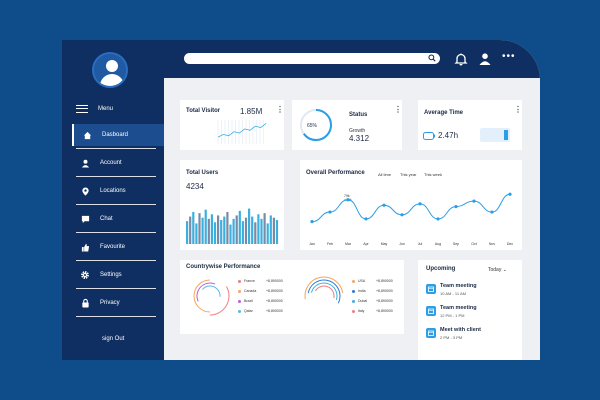 Image resolution: width=600 pixels, height=400 pixels. What do you see at coordinates (232, 125) in the screenshot?
I see `card-total-visitor: Total Visitor 1.85M ⋮` at bounding box center [232, 125].